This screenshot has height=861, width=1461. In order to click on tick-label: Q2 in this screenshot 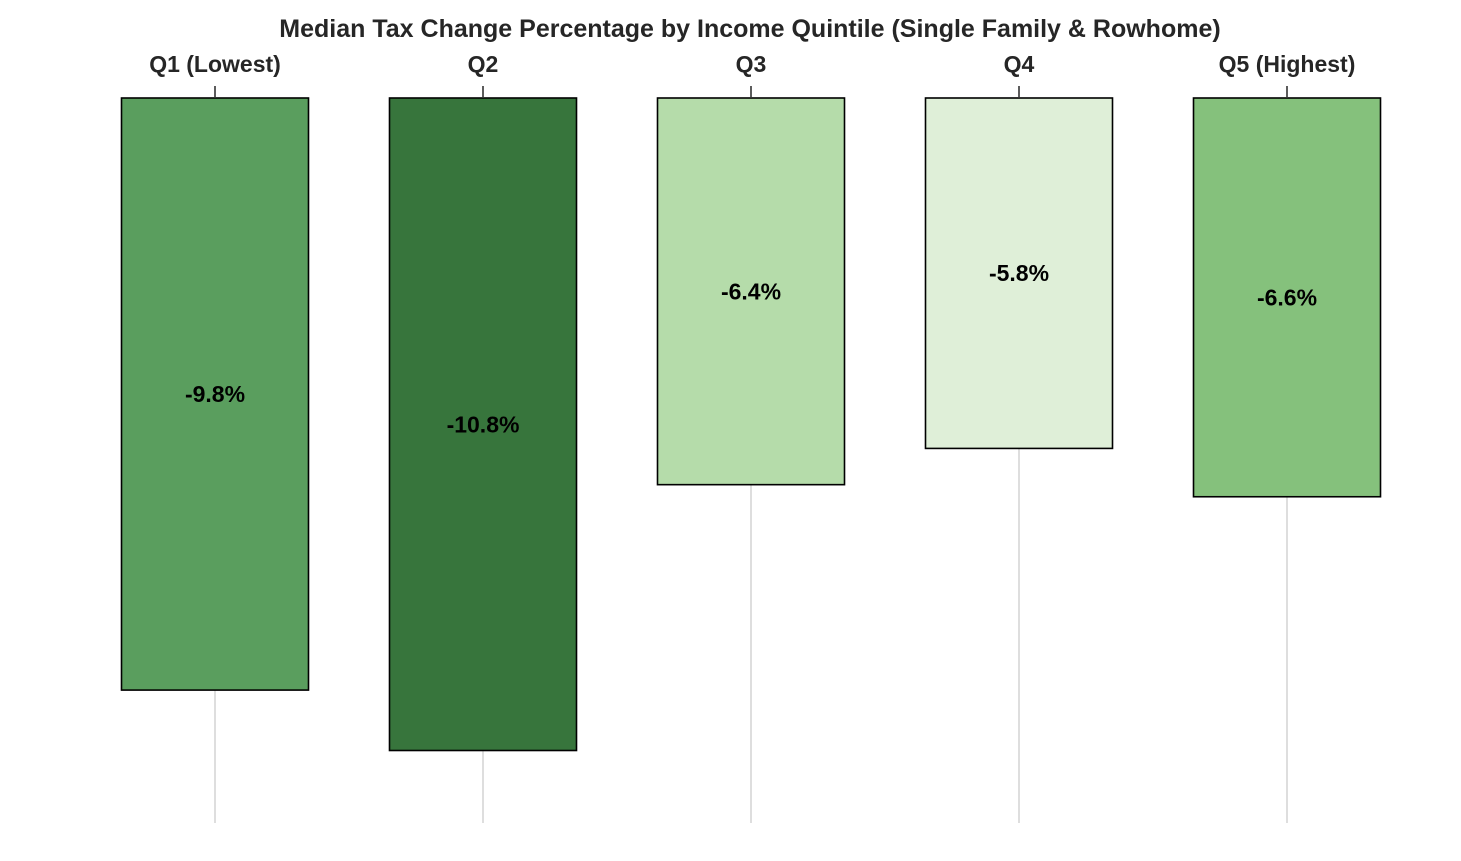, I will do `click(483, 64)`.